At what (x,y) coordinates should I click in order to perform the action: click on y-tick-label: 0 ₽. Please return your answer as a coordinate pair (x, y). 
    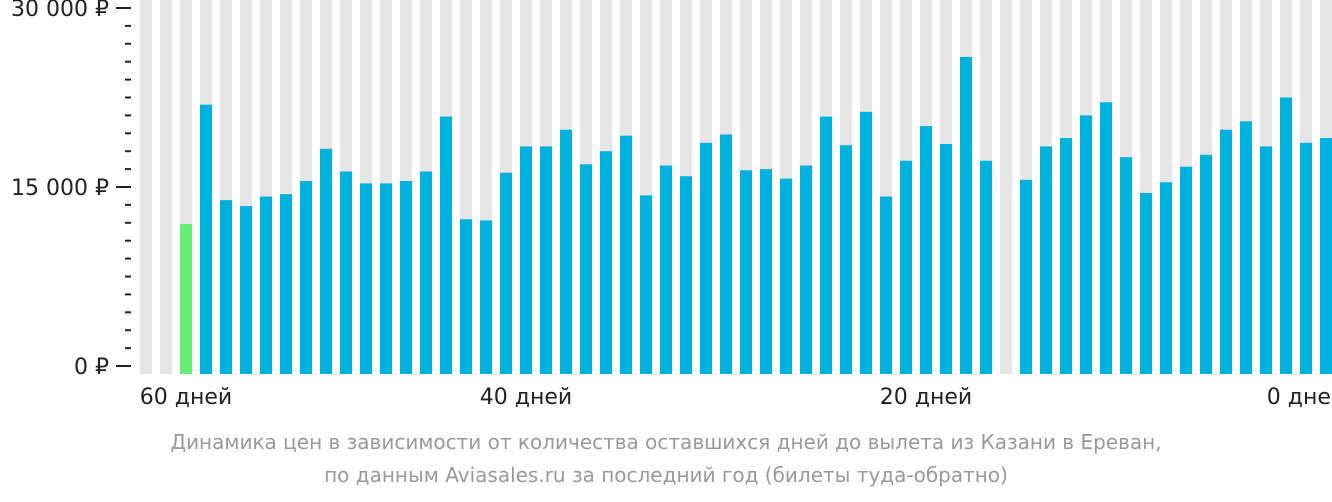
    Looking at the image, I should click on (91, 367).